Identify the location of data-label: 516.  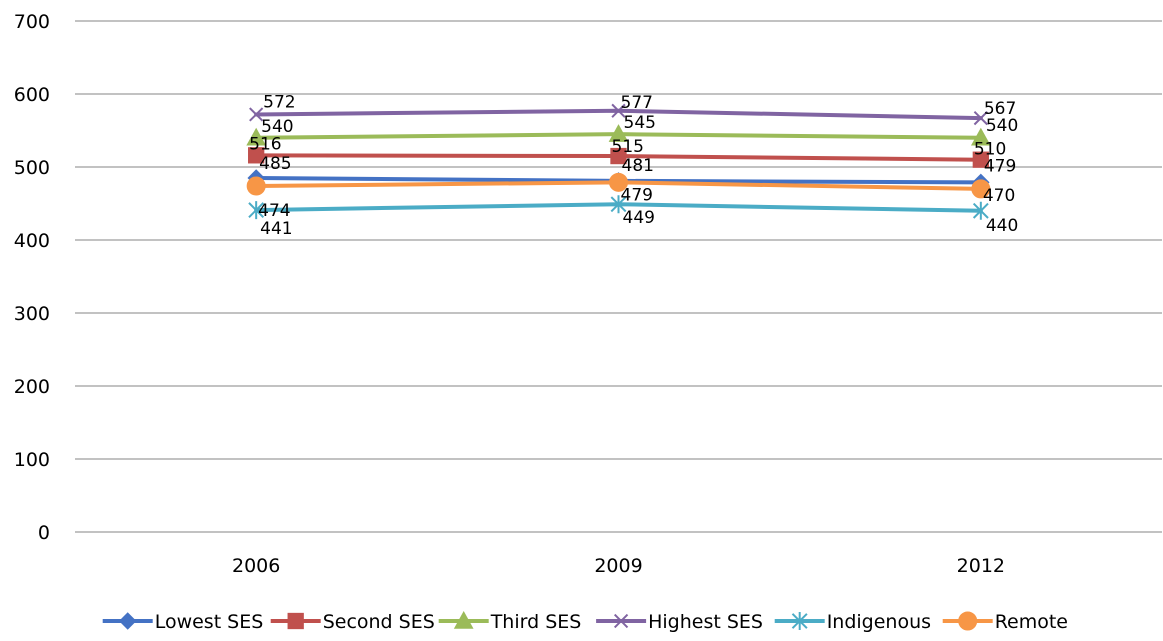
(265, 144).